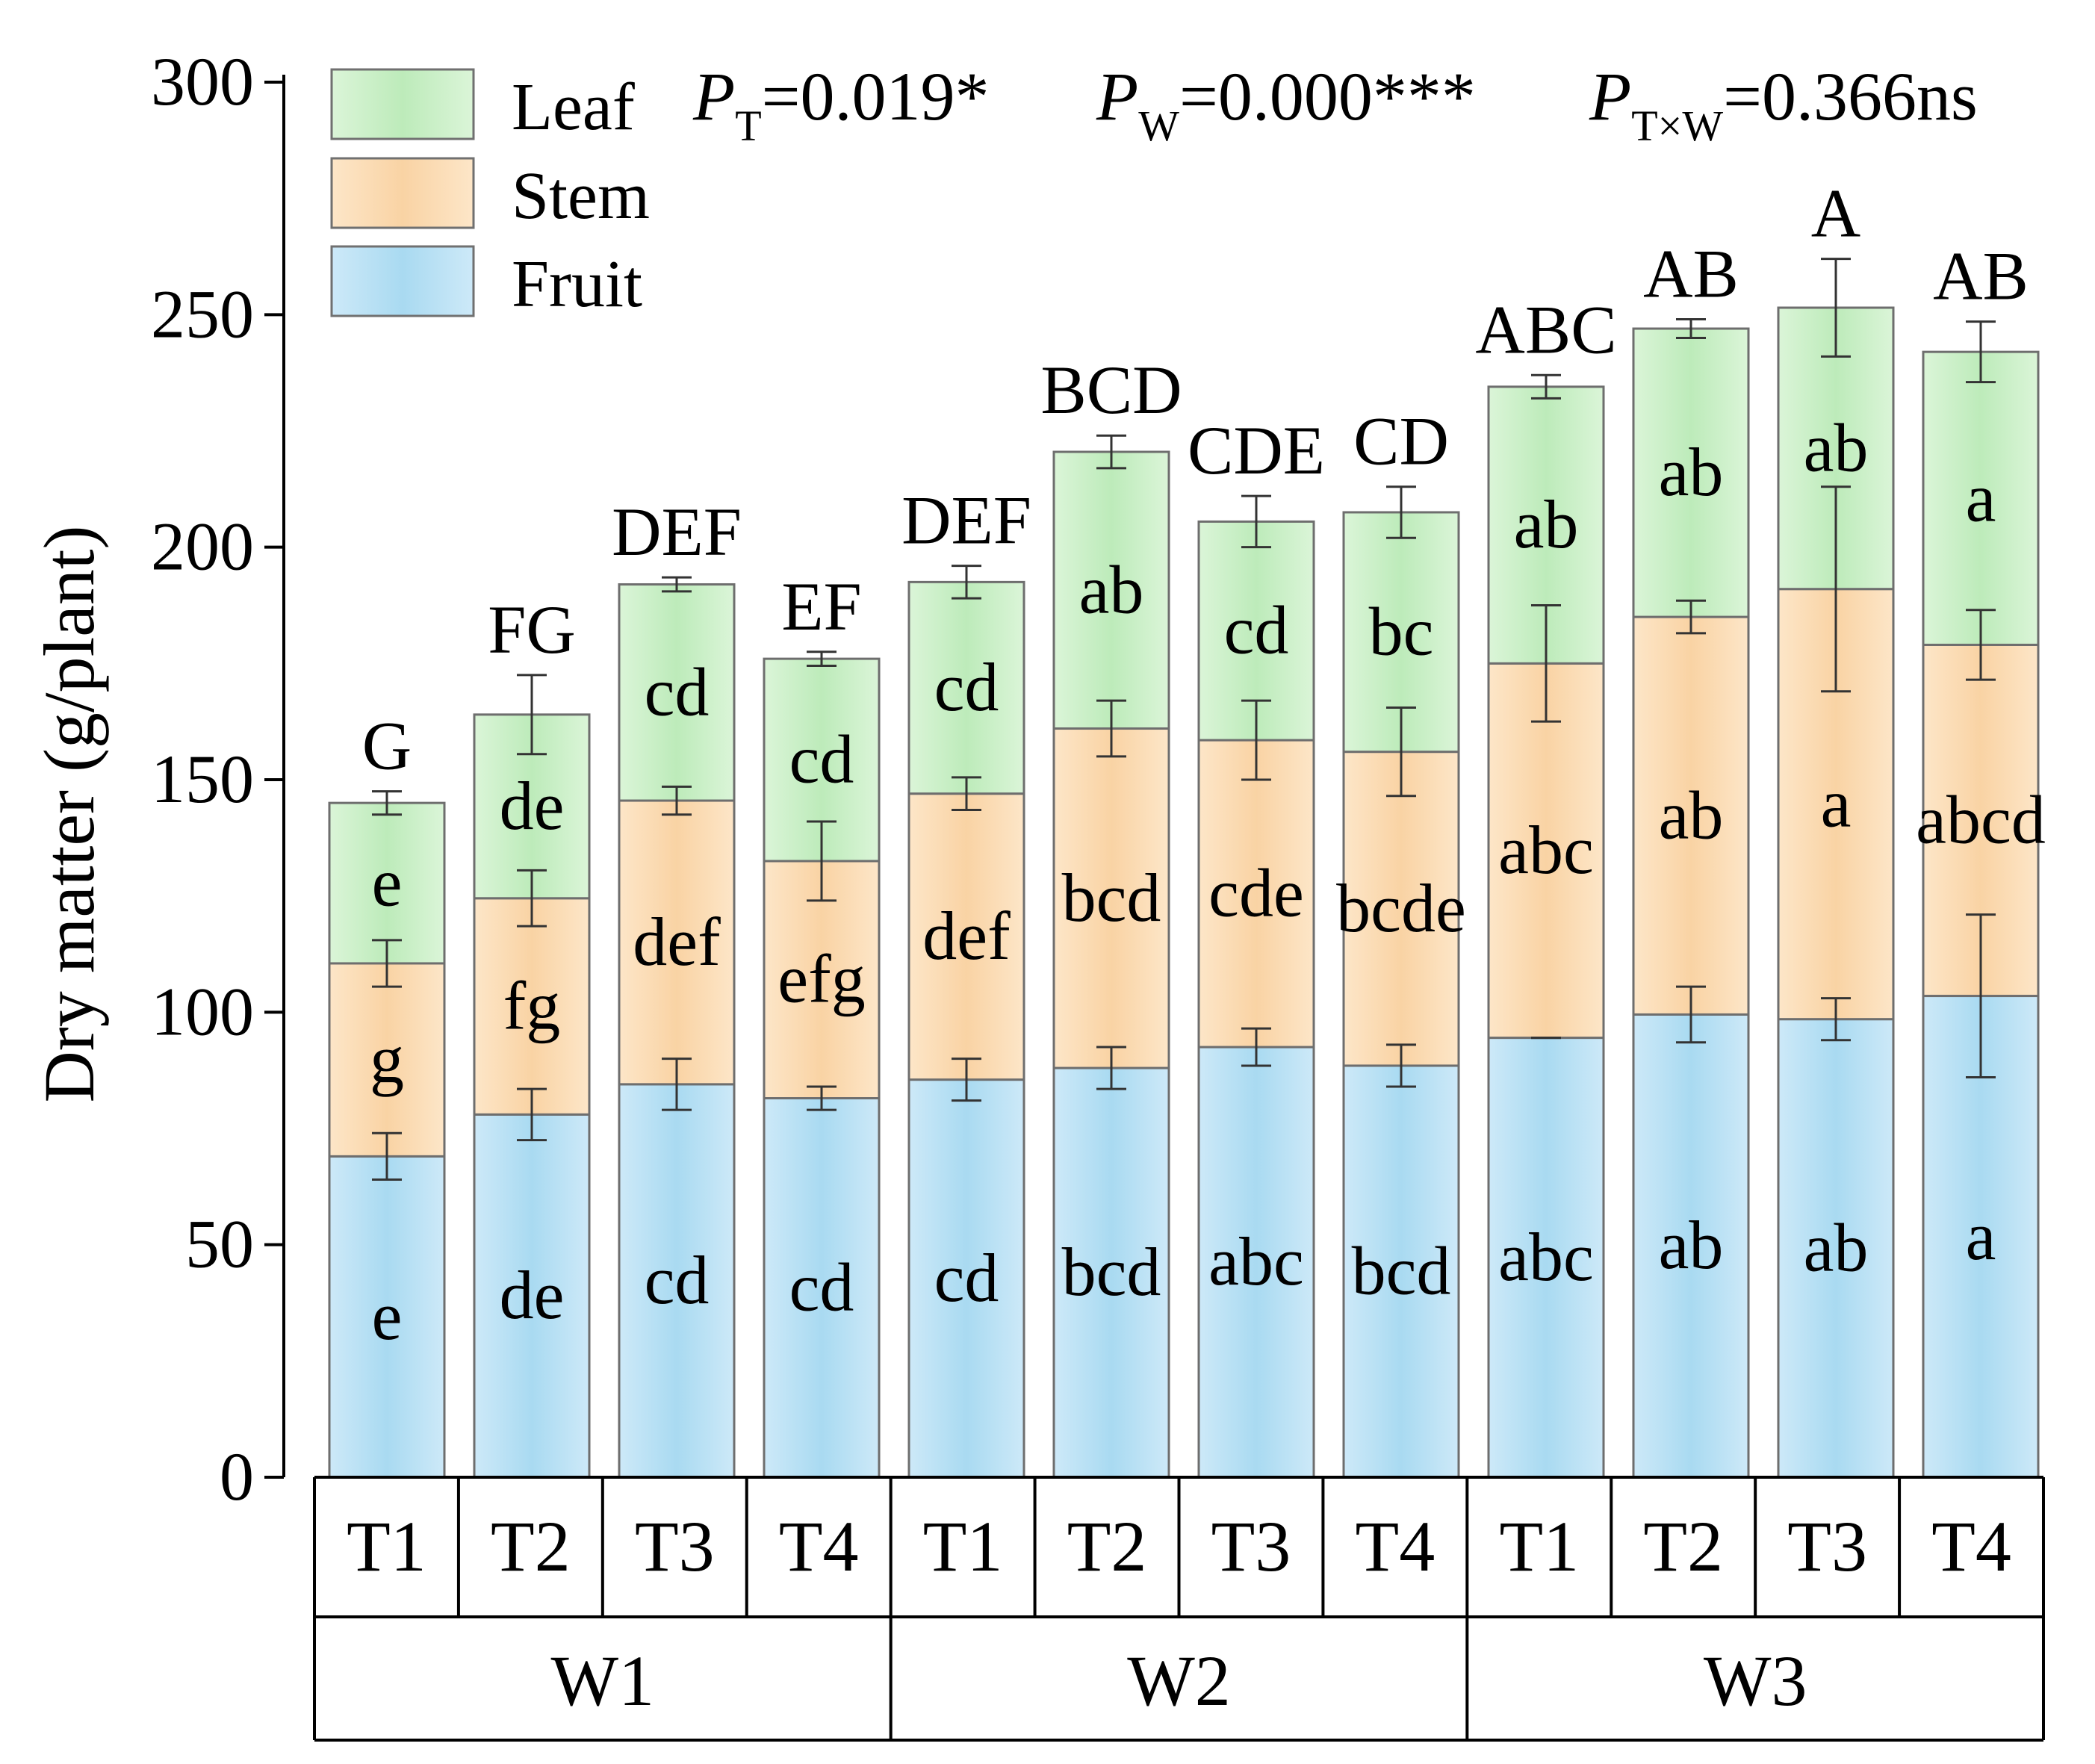 The image size is (2095, 1764). Describe the element at coordinates (490, 194) in the screenshot. I see `legend: Leaf Stem Fruit` at that location.